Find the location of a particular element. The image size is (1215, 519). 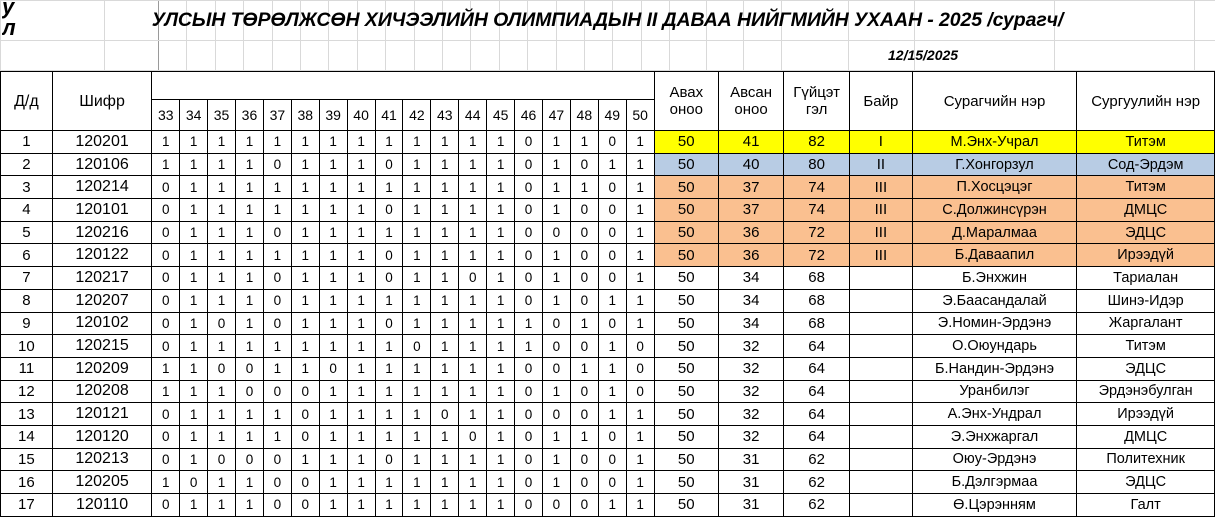

cell-index: 14 is located at coordinates (26, 436).